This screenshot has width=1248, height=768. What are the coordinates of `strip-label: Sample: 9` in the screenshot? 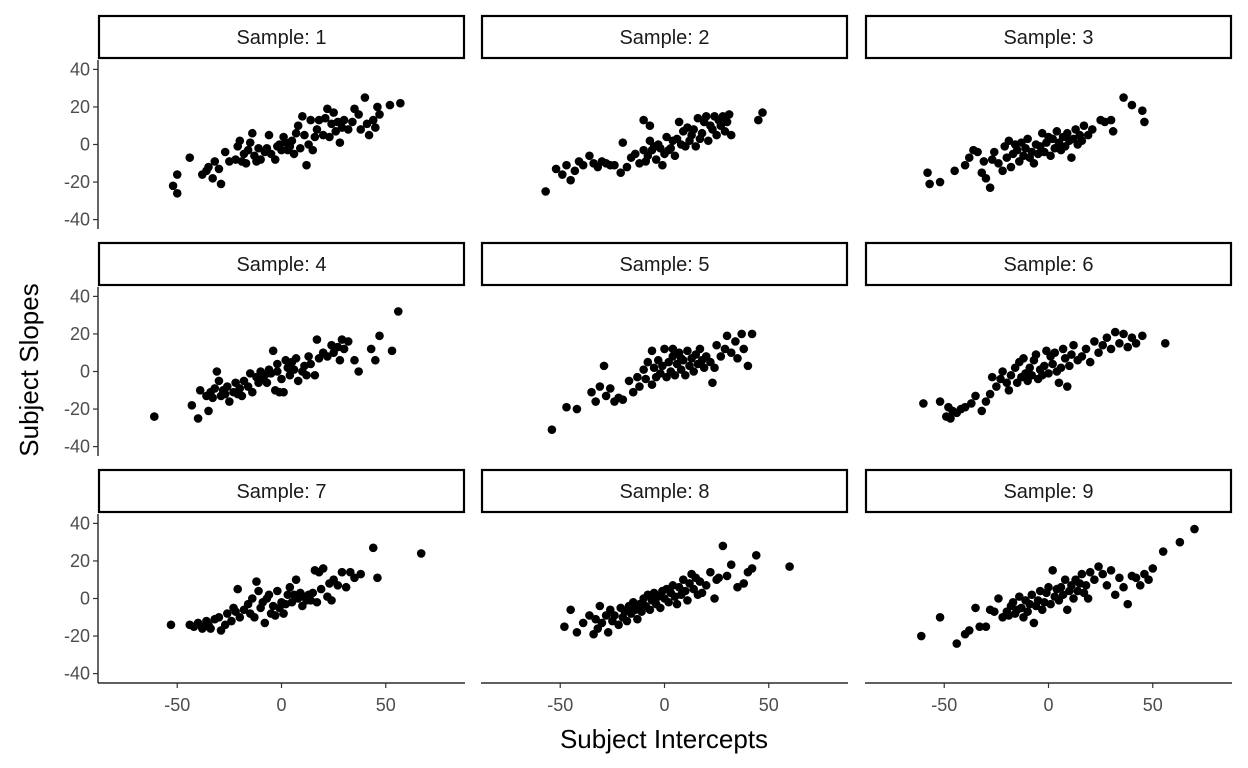 It's located at (1048, 492).